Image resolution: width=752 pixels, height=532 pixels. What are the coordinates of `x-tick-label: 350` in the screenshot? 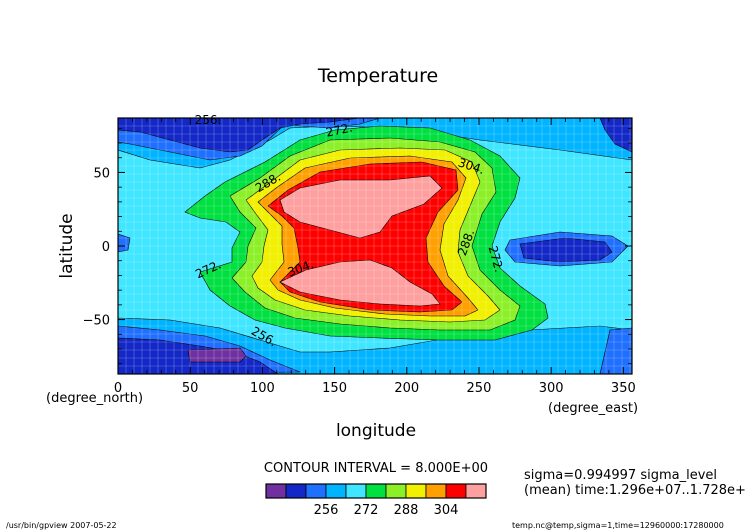 It's located at (623, 388).